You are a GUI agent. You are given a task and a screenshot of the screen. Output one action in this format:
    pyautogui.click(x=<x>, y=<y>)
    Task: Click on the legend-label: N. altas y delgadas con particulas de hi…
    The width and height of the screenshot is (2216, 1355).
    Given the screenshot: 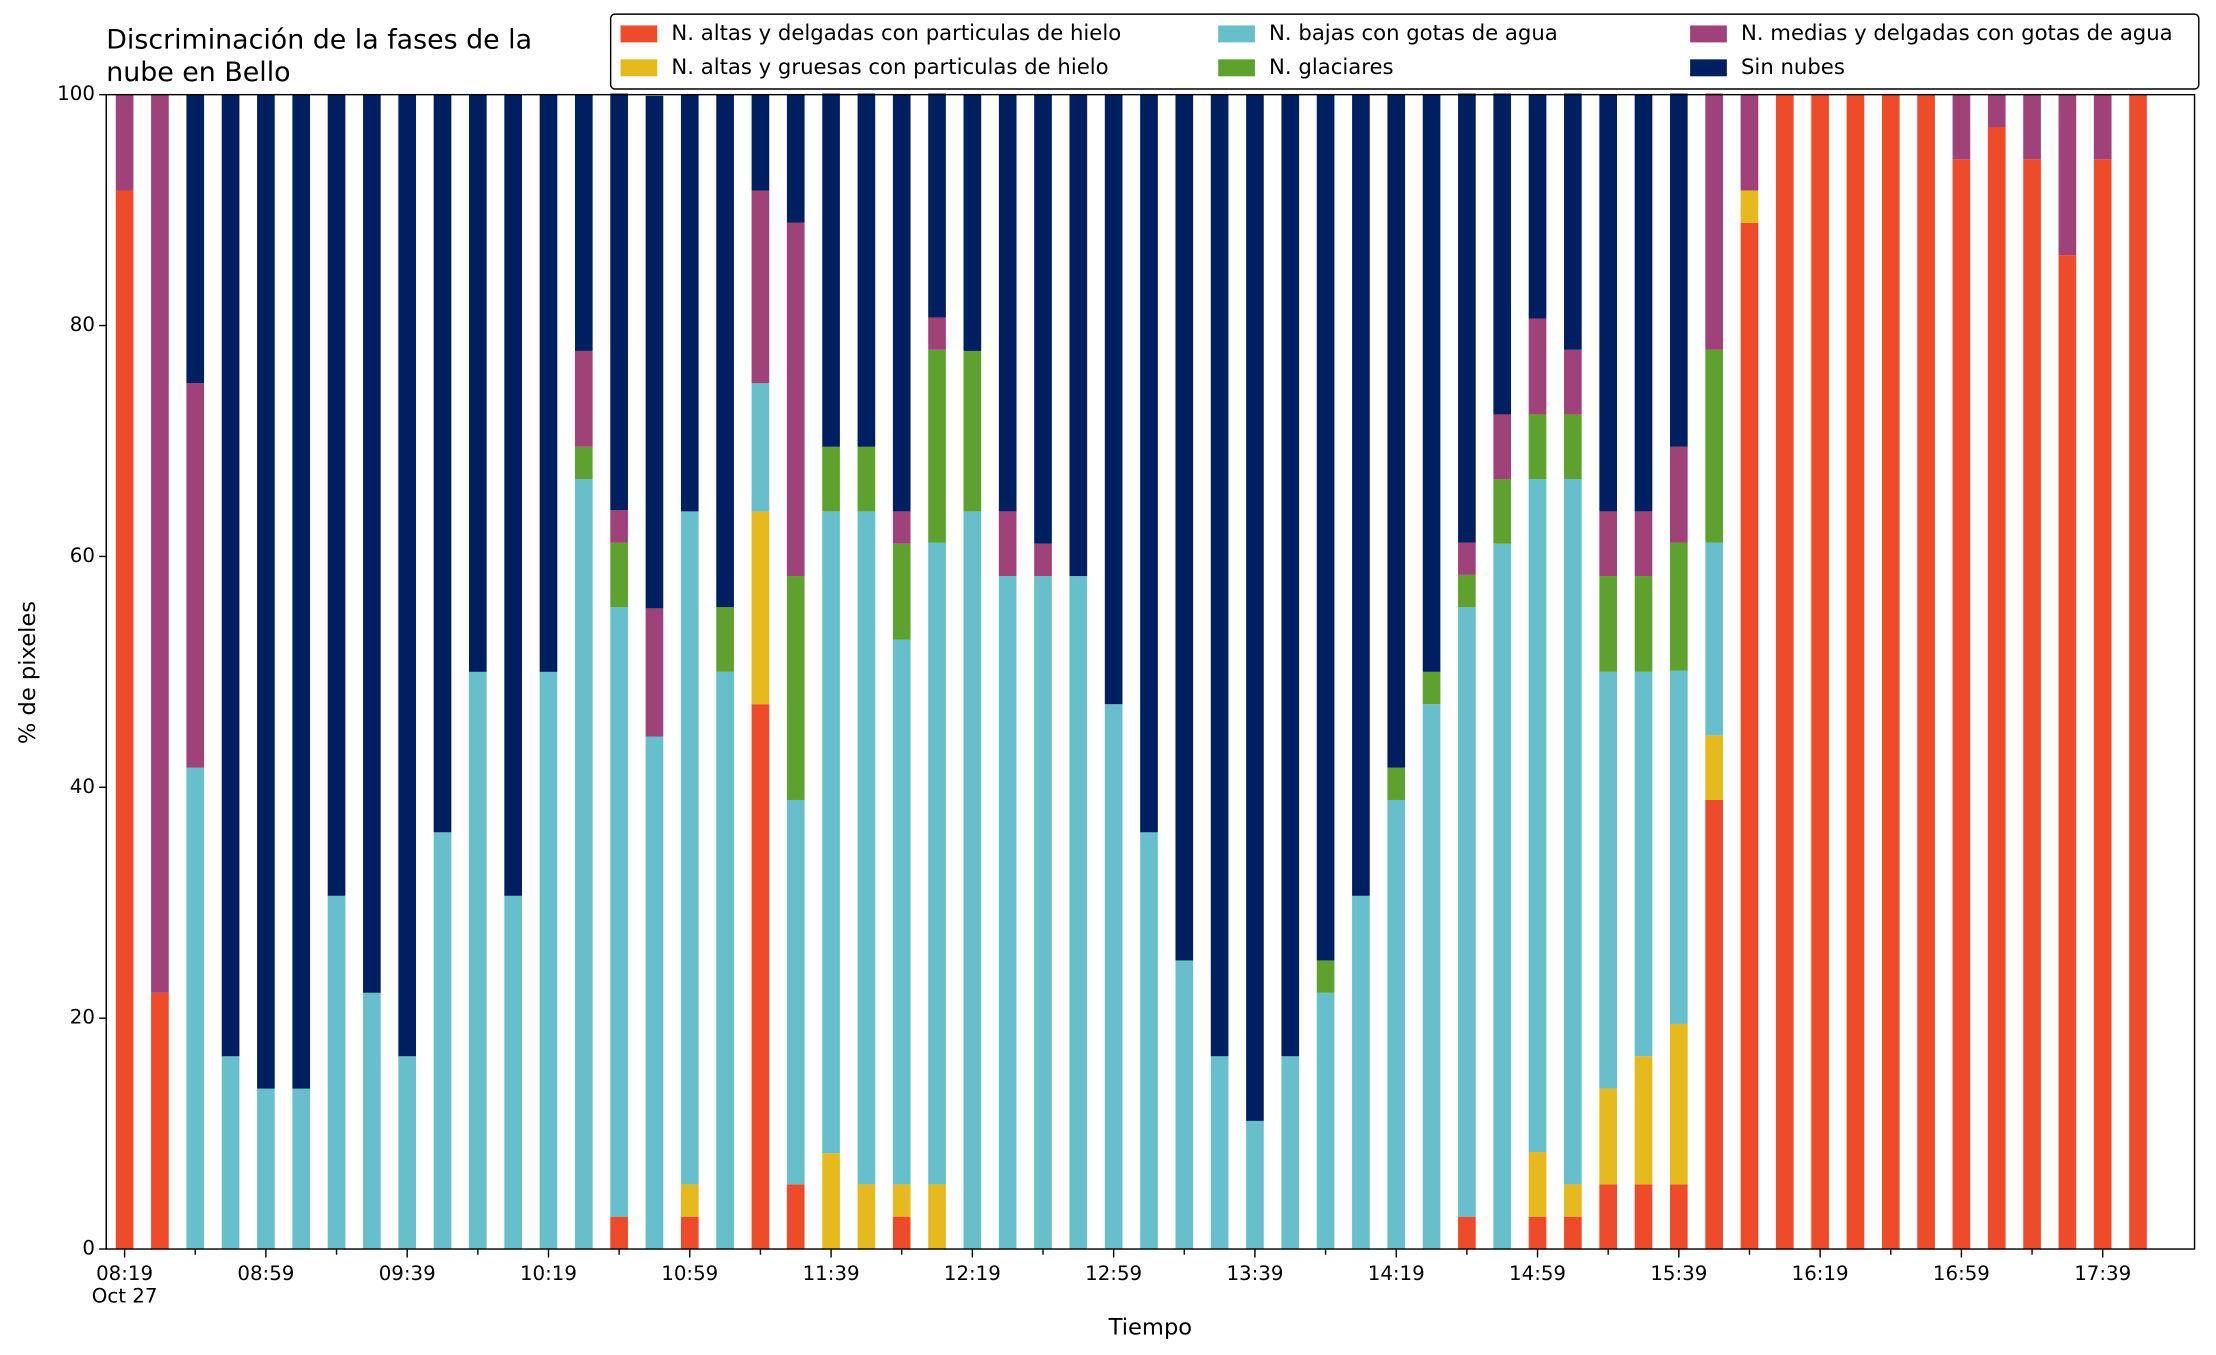 What is the action you would take?
    pyautogui.click(x=896, y=32)
    